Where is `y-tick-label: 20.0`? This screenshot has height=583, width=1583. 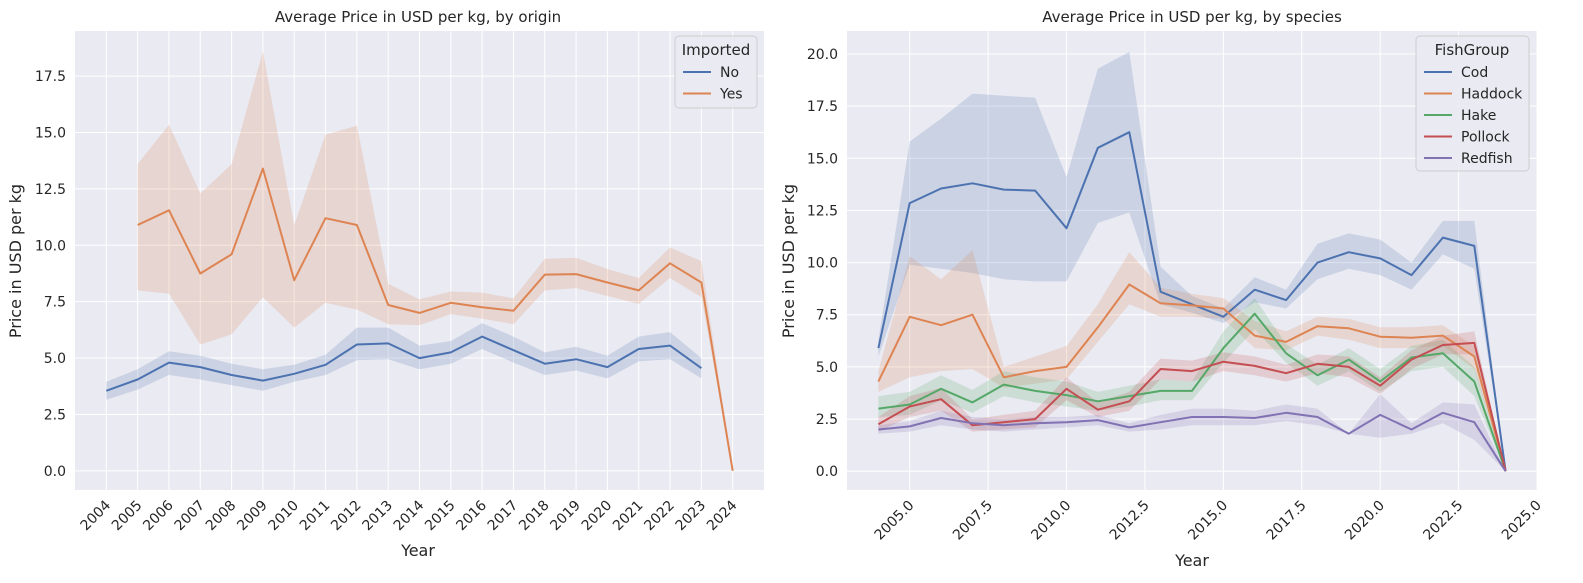
y-tick-label: 20.0 is located at coordinates (822, 55).